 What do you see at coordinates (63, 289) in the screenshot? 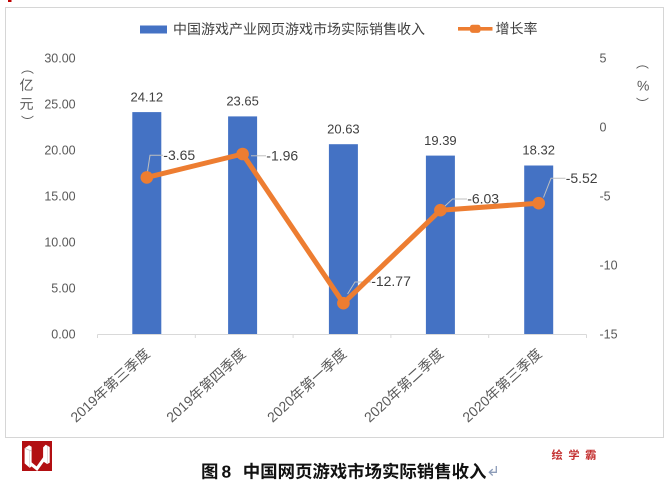
I see `svg-text: 5.00` at bounding box center [63, 289].